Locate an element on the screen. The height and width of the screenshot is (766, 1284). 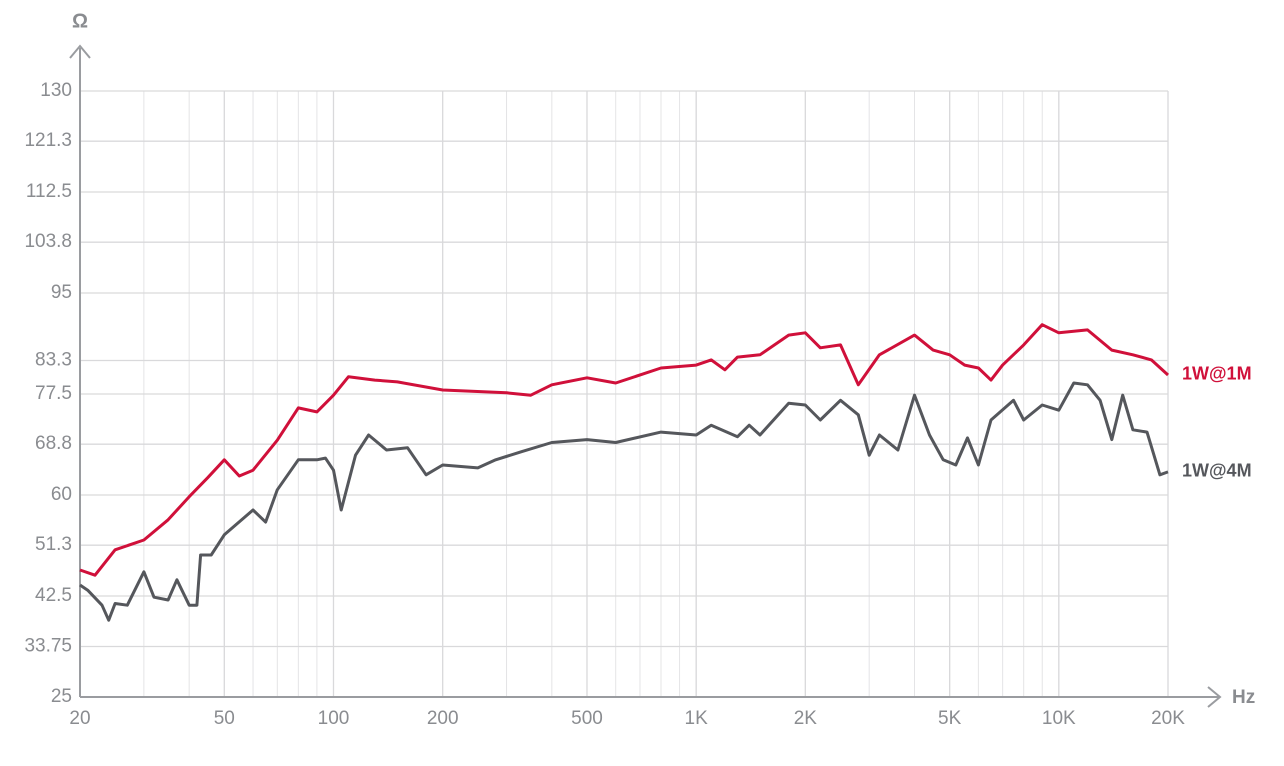
y-tick-label: 130 is located at coordinates (56, 90).